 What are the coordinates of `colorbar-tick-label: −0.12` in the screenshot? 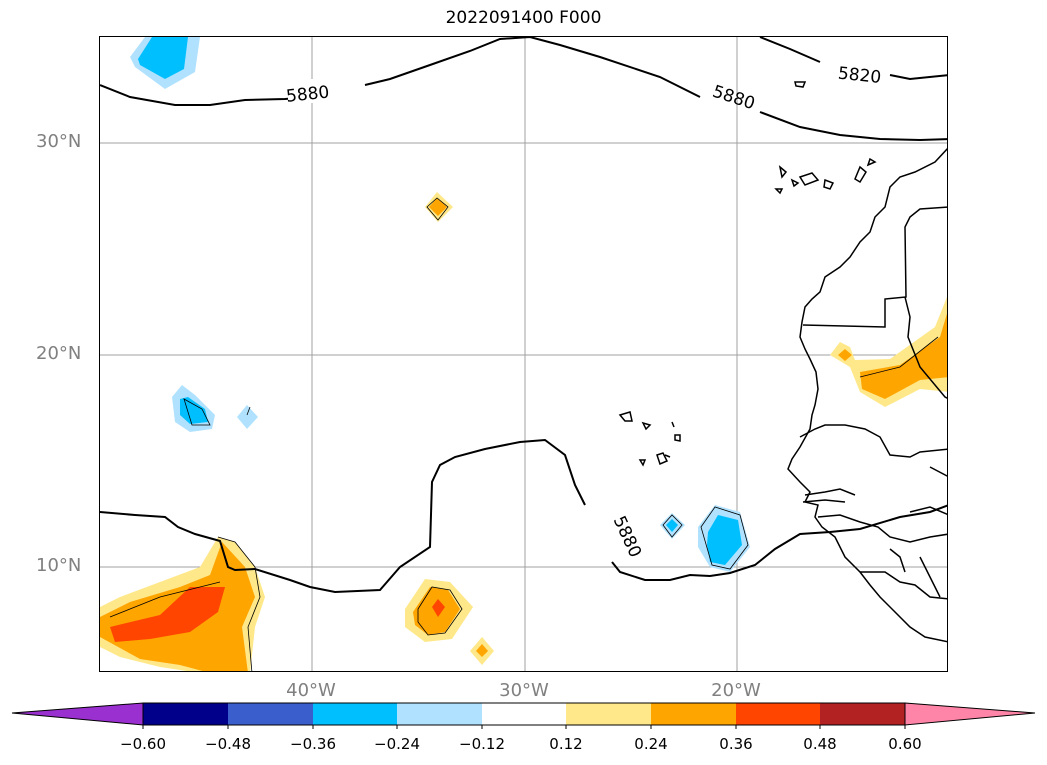 It's located at (482, 744).